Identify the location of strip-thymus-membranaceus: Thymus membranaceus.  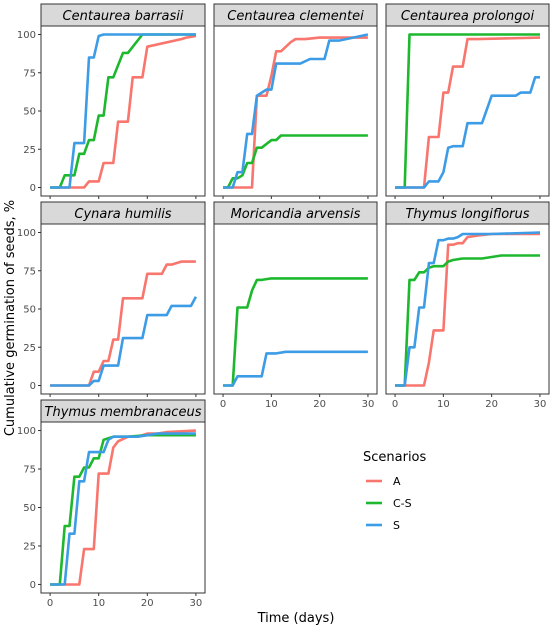
(123, 411).